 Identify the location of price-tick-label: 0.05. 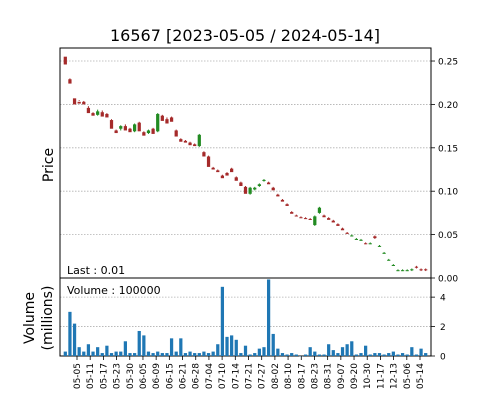
(448, 236).